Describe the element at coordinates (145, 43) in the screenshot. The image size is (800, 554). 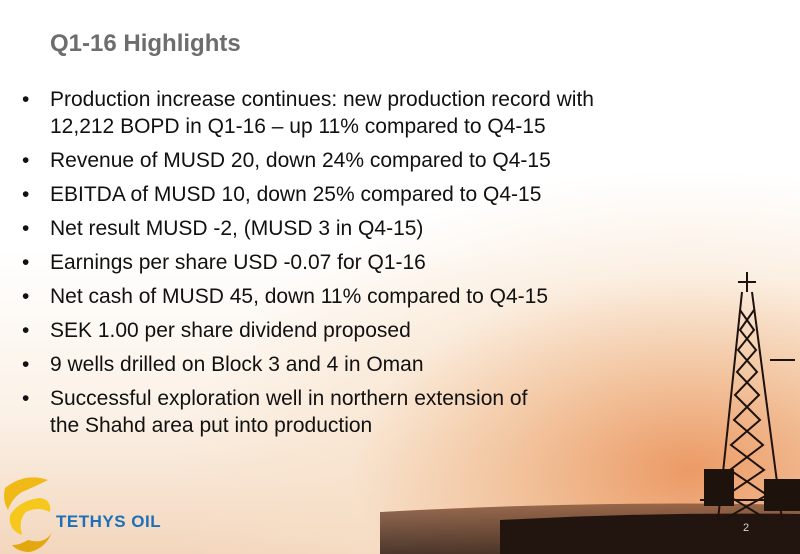
I see `slide-title: Q1-16 Highlights` at that location.